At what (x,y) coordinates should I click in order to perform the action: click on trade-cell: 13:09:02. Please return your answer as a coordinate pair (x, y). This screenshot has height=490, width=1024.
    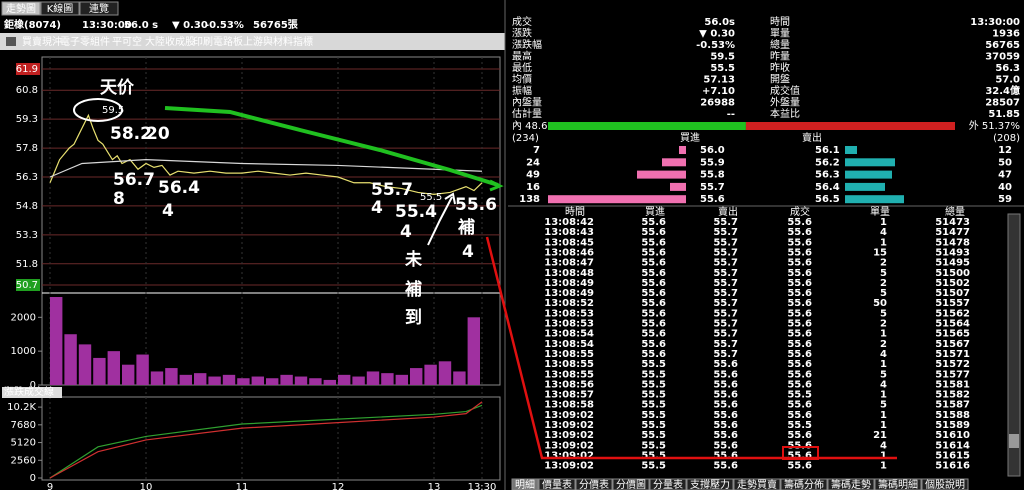
    Looking at the image, I should click on (569, 455).